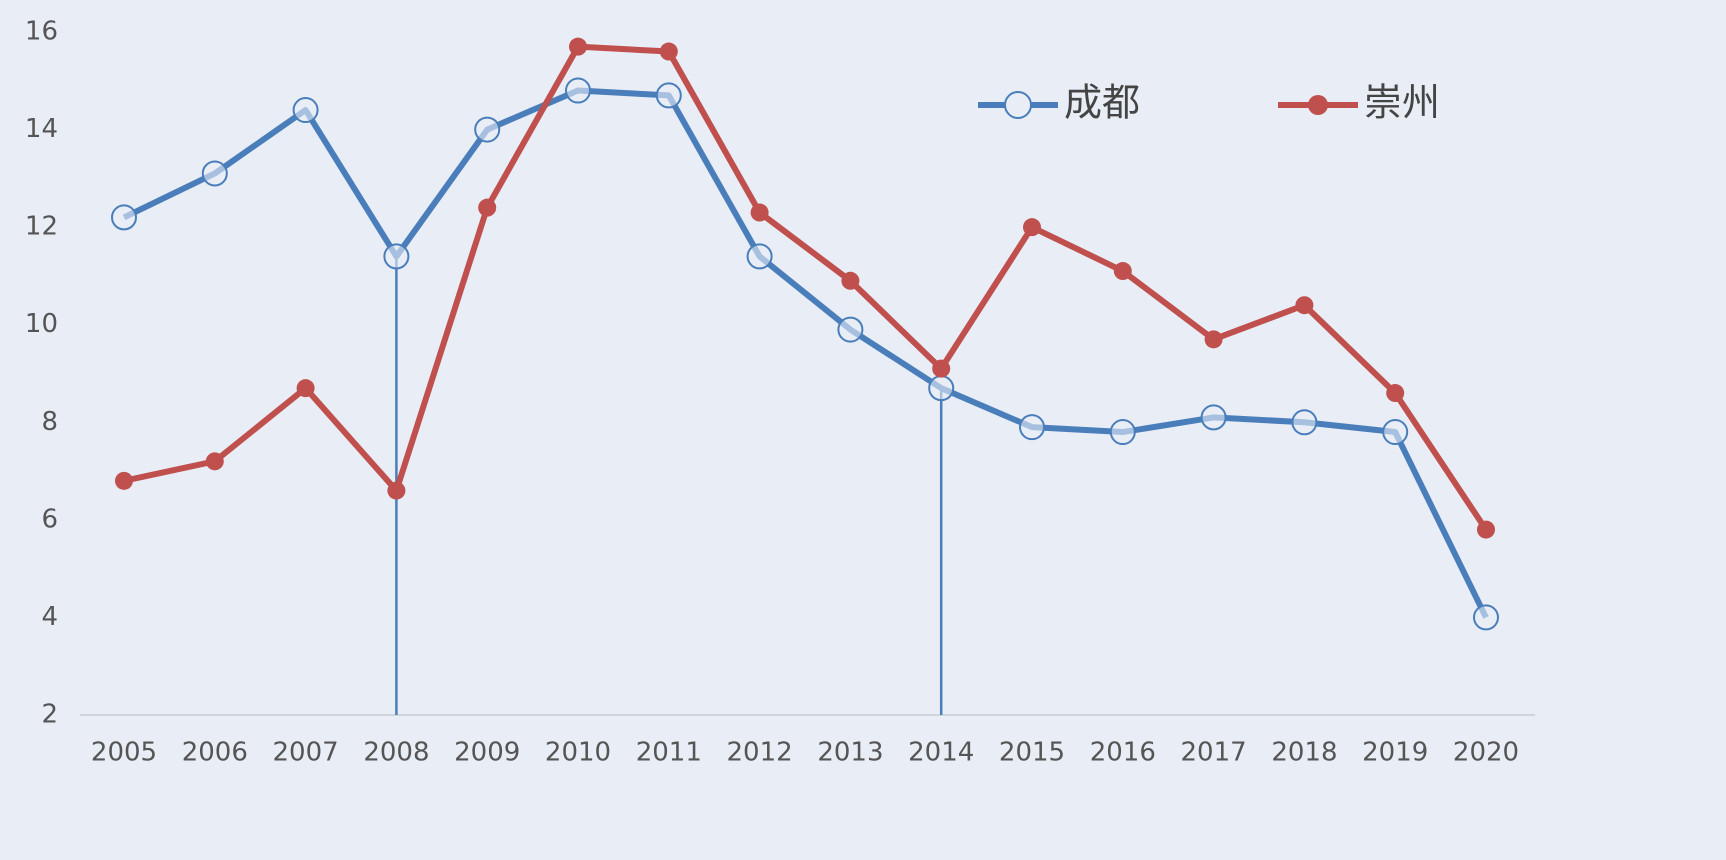 Image resolution: width=1726 pixels, height=860 pixels. What do you see at coordinates (49, 422) in the screenshot?
I see `y-tick-label: 8` at bounding box center [49, 422].